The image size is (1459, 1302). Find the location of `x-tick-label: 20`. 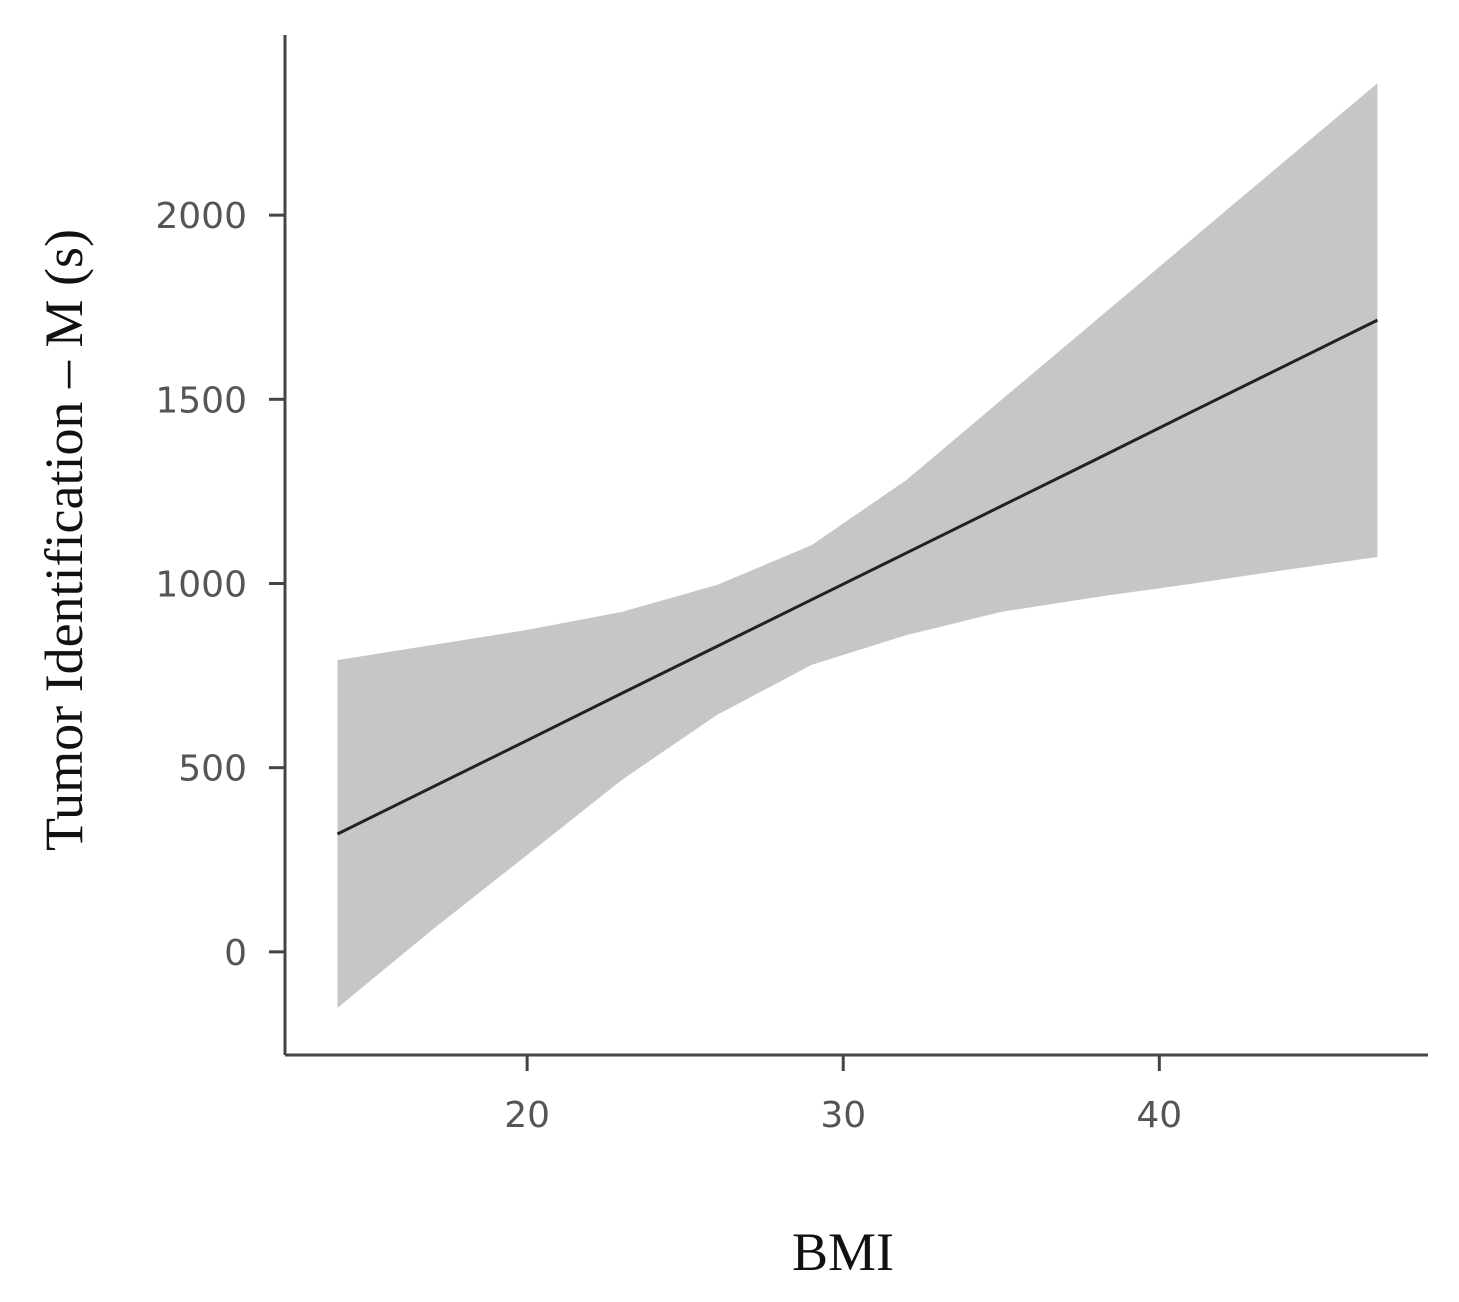

x-tick-label: 20 is located at coordinates (527, 1115).